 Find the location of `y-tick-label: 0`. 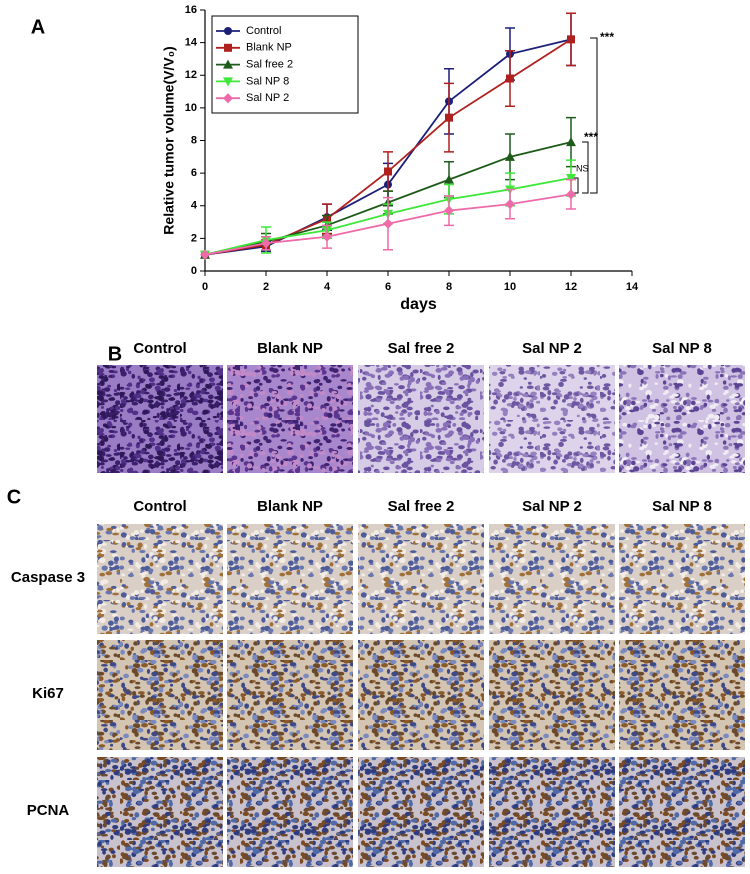

y-tick-label: 0 is located at coordinates (194, 271).